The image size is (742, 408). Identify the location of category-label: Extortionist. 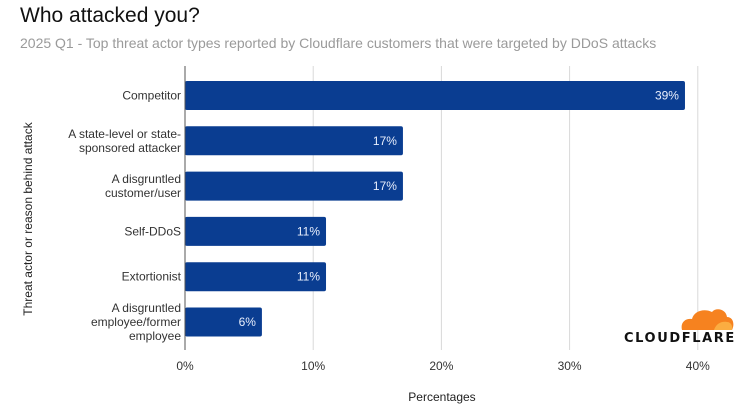
(152, 277).